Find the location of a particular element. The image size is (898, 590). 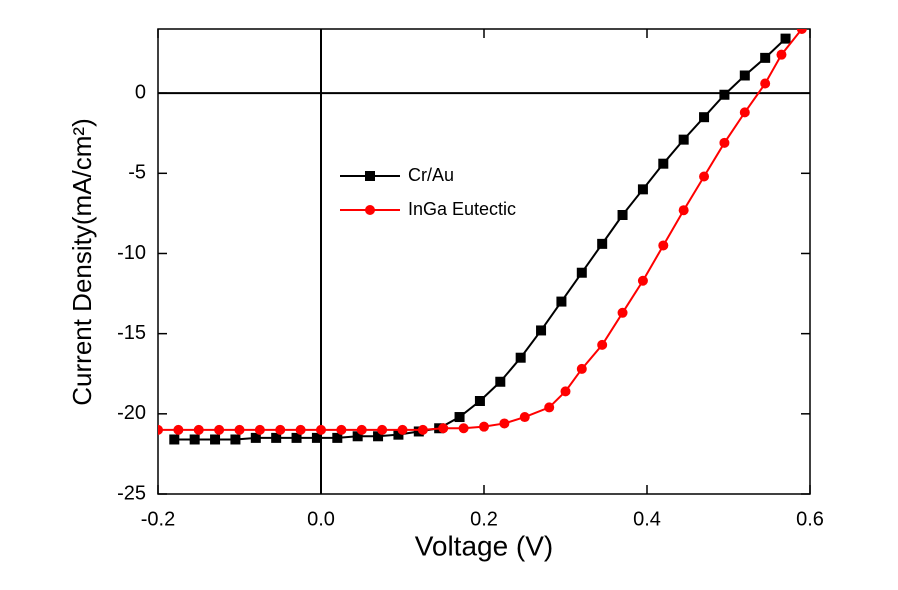

y-tick-label: 0 is located at coordinates (140, 92).